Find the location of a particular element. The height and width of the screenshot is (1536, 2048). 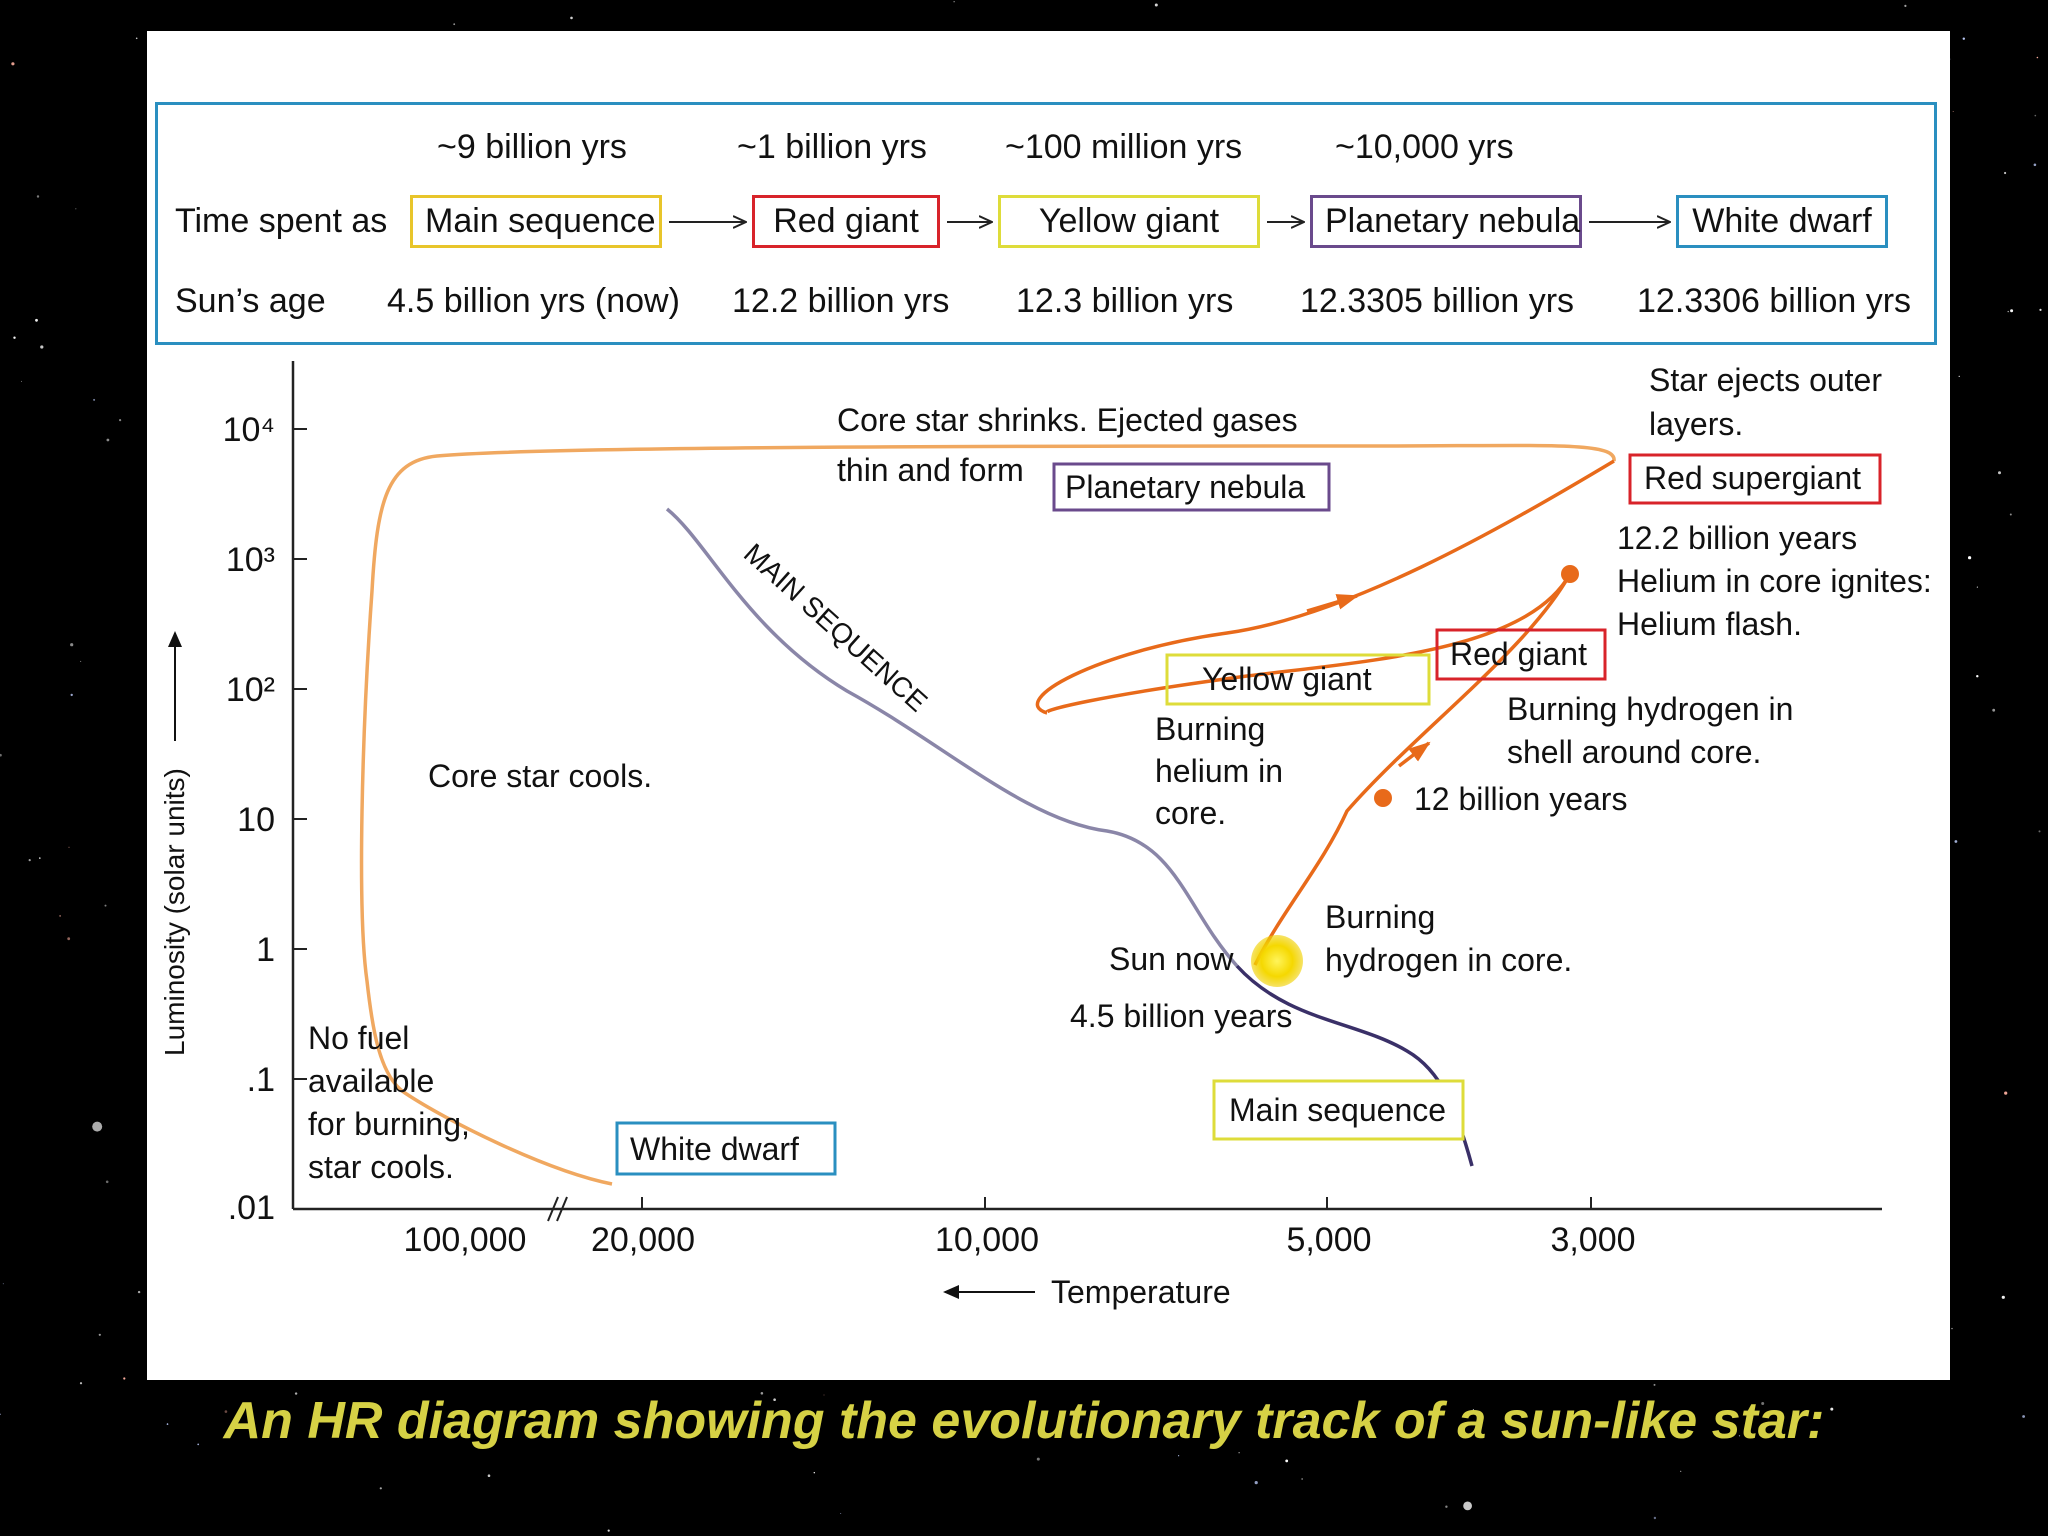

note-no-fuel-1: No fuel is located at coordinates (358, 1038).